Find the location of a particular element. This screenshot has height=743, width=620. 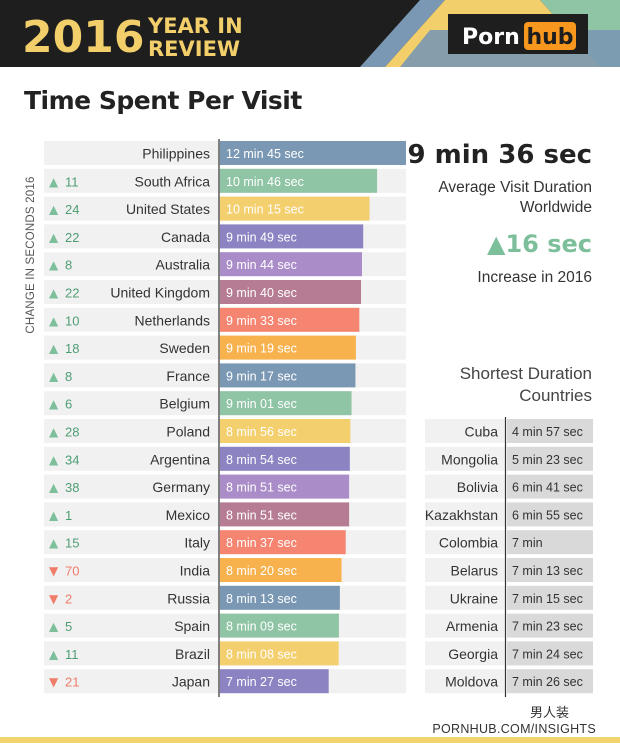

category-label: Belgium is located at coordinates (184, 404).